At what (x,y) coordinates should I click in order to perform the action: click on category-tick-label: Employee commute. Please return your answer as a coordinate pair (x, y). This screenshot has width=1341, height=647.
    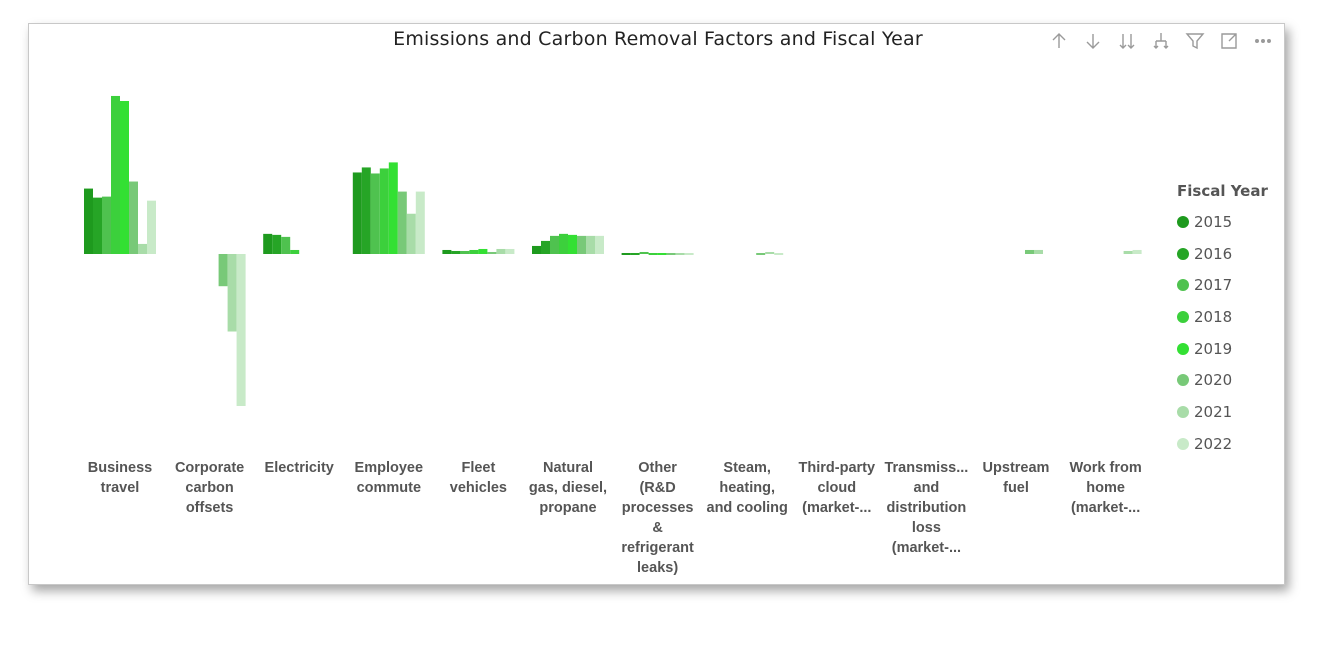
    Looking at the image, I should click on (389, 478).